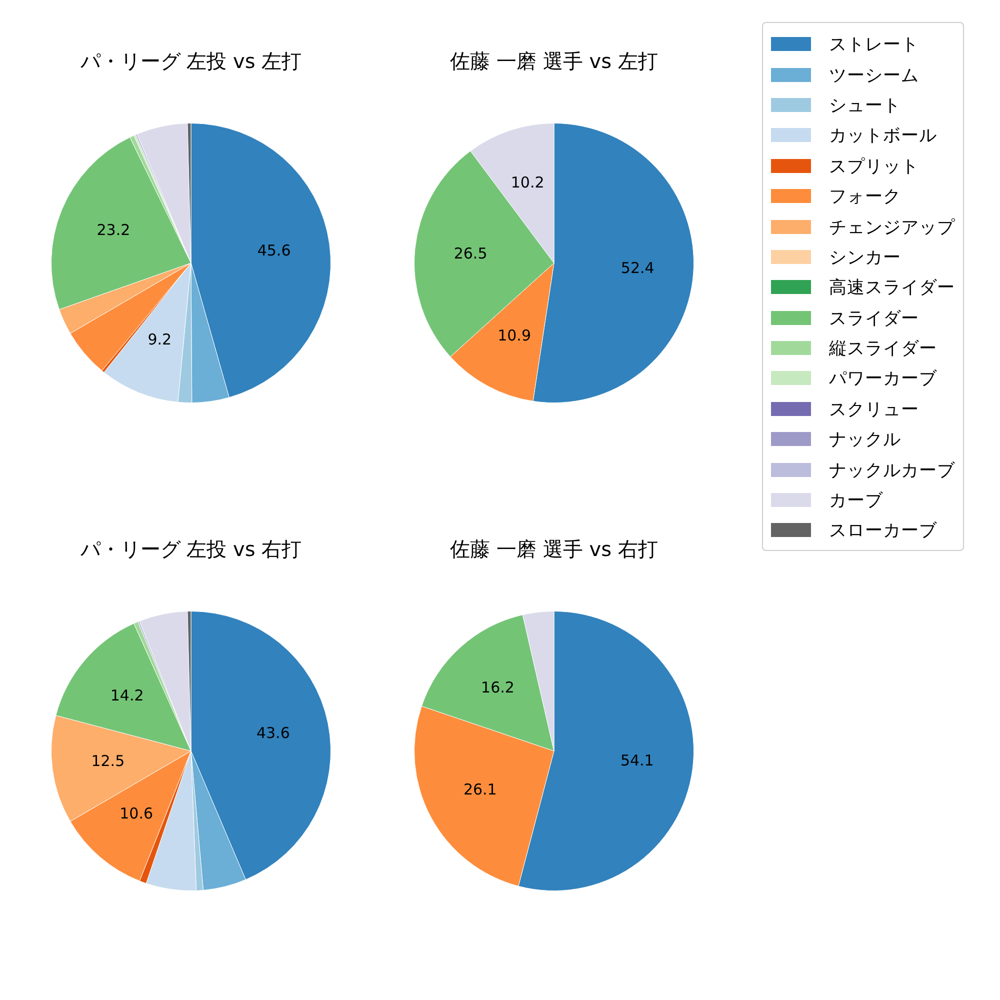 This screenshot has width=1000, height=1000. I want to click on chart-title: パ・リーグ 左投 vs 右打, so click(191, 549).